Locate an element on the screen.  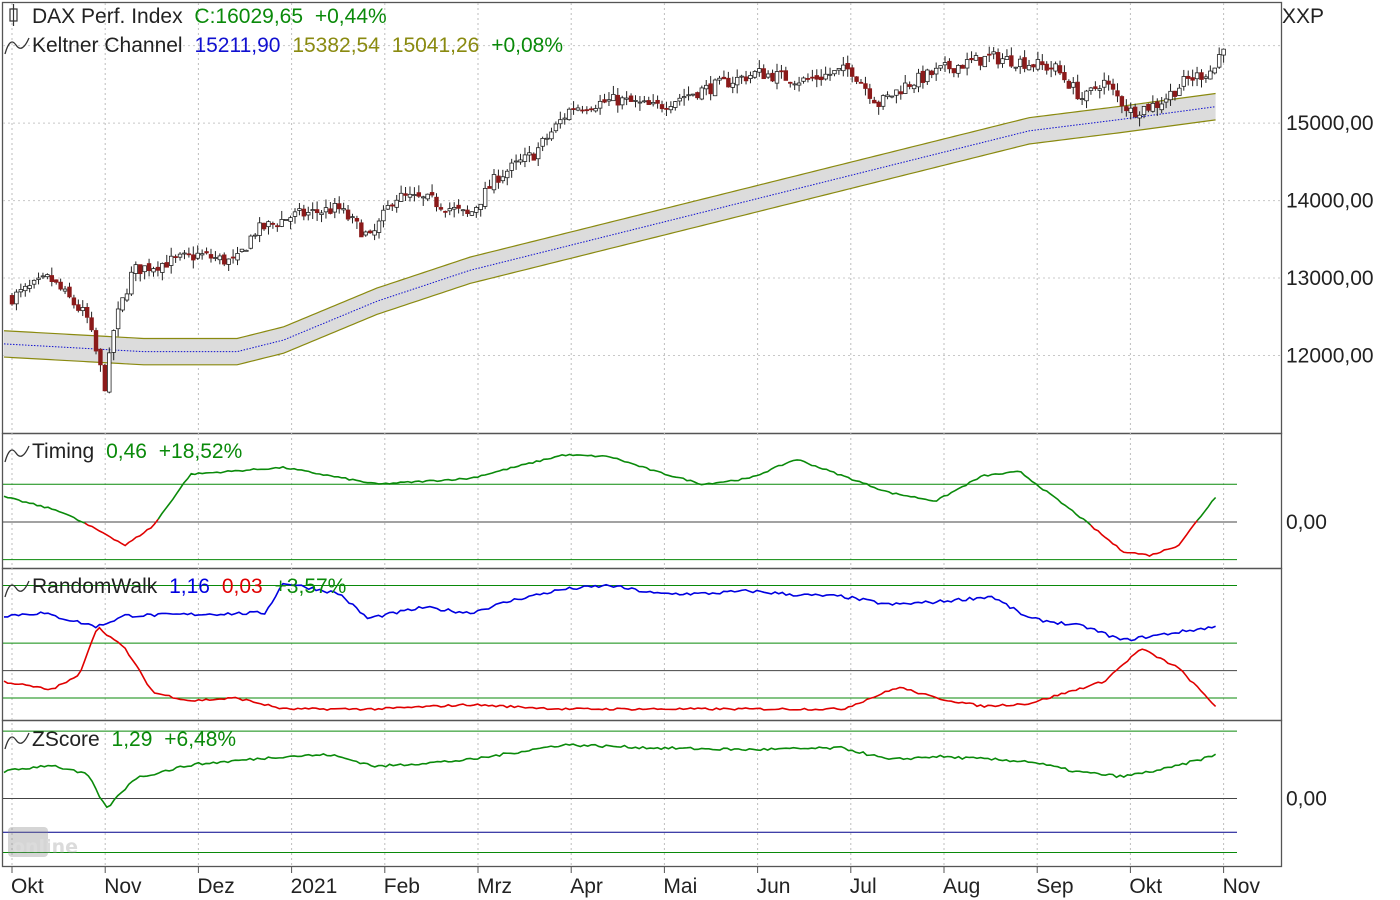
randomwalk-name: RandomWalk is located at coordinates (95, 586).